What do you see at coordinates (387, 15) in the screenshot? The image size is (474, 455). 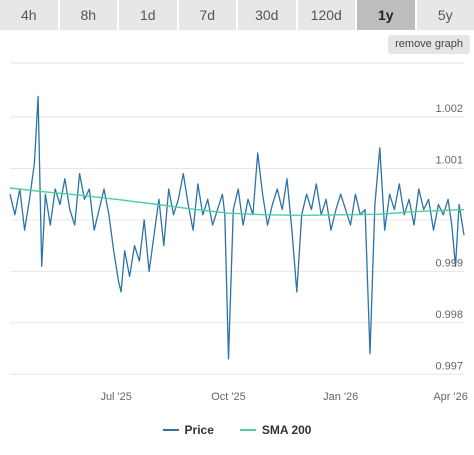 I see `tab-1y: 1y` at bounding box center [387, 15].